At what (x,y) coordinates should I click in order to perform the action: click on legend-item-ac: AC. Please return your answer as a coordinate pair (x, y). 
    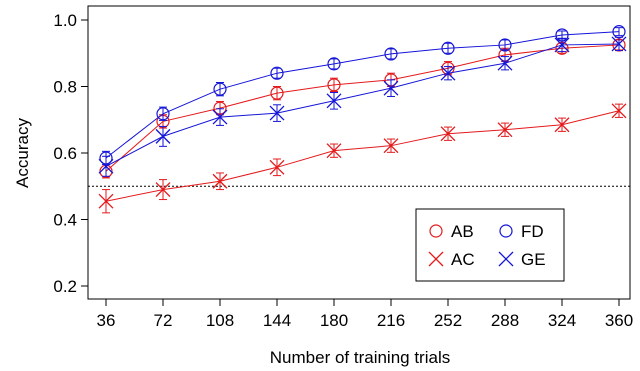
    Looking at the image, I should click on (451, 259).